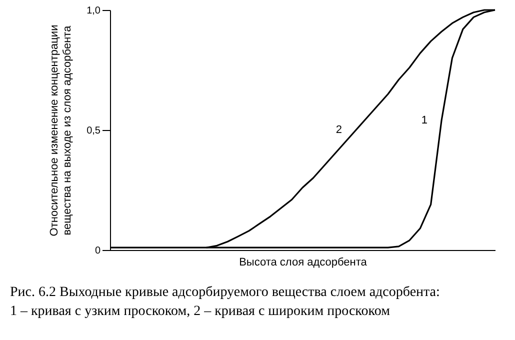  I want to click on y-tick-label: 0,5, so click(93, 131).